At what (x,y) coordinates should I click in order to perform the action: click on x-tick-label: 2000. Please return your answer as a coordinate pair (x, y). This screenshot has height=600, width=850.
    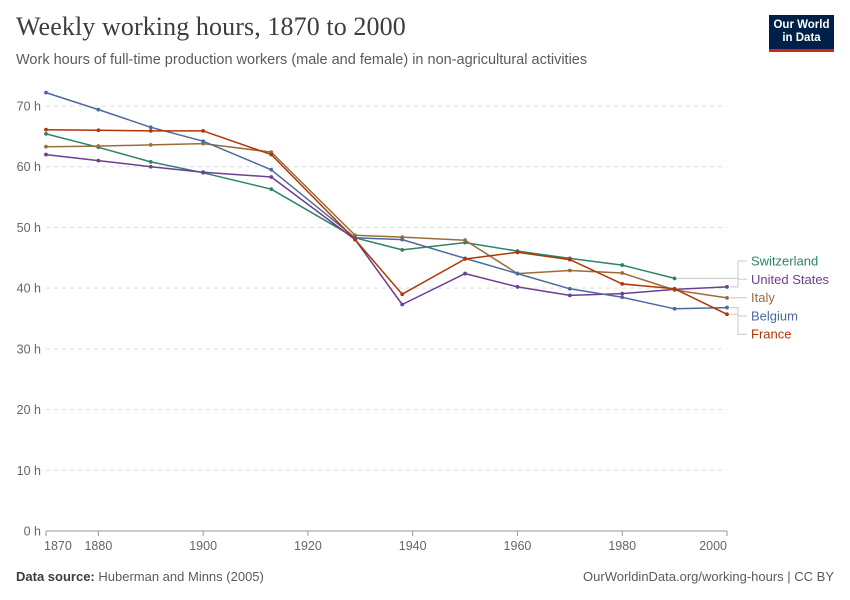
    Looking at the image, I should click on (713, 546).